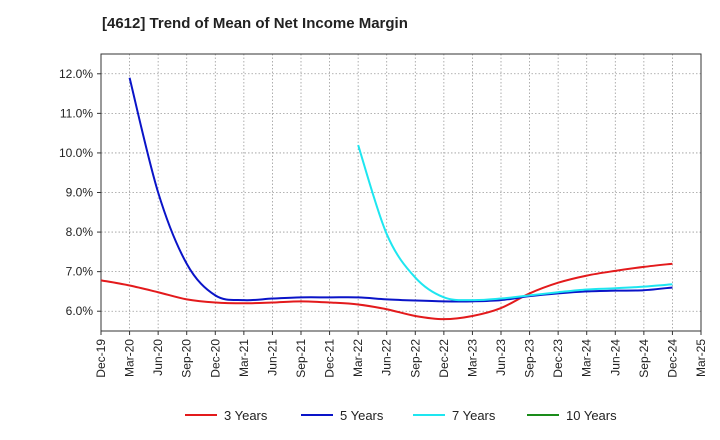 This screenshot has width=720, height=440. Describe the element at coordinates (244, 358) in the screenshot. I see `x-tick-label: Mar-21` at that location.